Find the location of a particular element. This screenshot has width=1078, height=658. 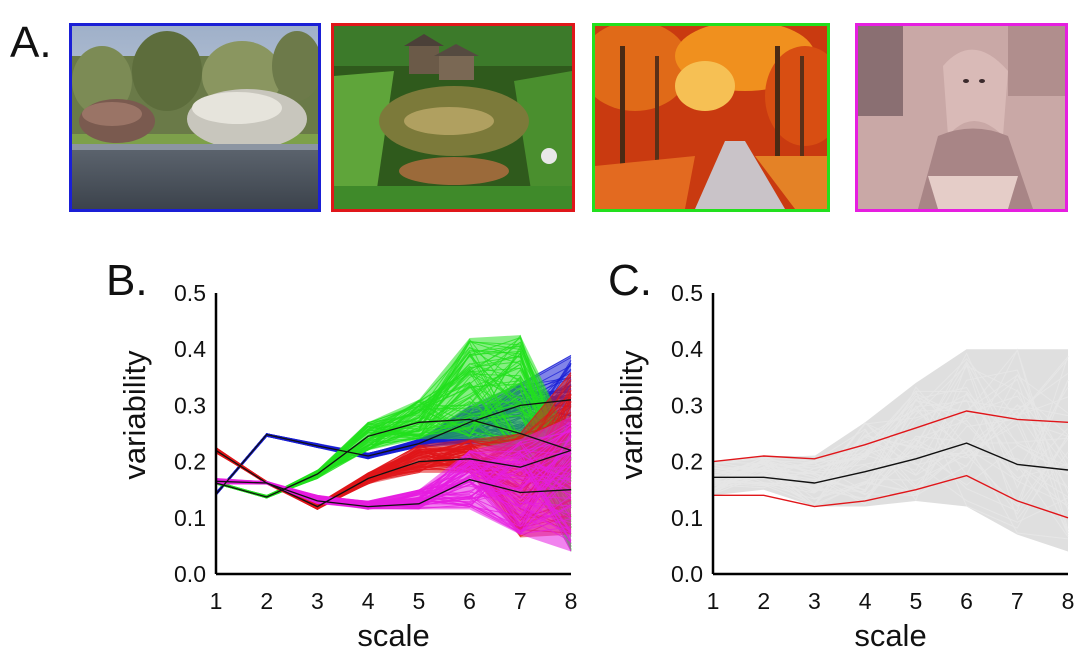

series-2-mean-line is located at coordinates (393, 478).